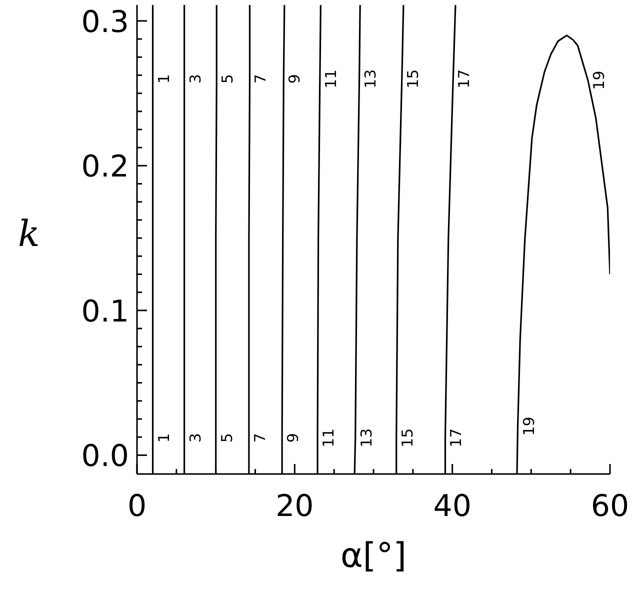 The width and height of the screenshot is (632, 592). What do you see at coordinates (105, 312) in the screenshot?
I see `y-tick-label: 0.1` at bounding box center [105, 312].